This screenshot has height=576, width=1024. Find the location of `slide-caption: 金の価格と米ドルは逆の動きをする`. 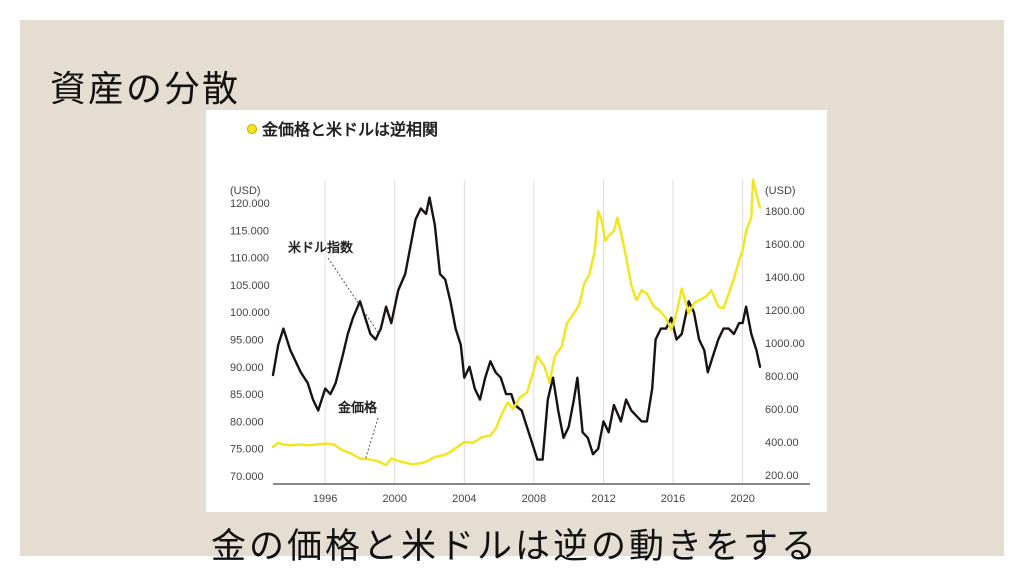

slide-caption: 金の価格と米ドルは逆の動きをする is located at coordinates (514, 547).